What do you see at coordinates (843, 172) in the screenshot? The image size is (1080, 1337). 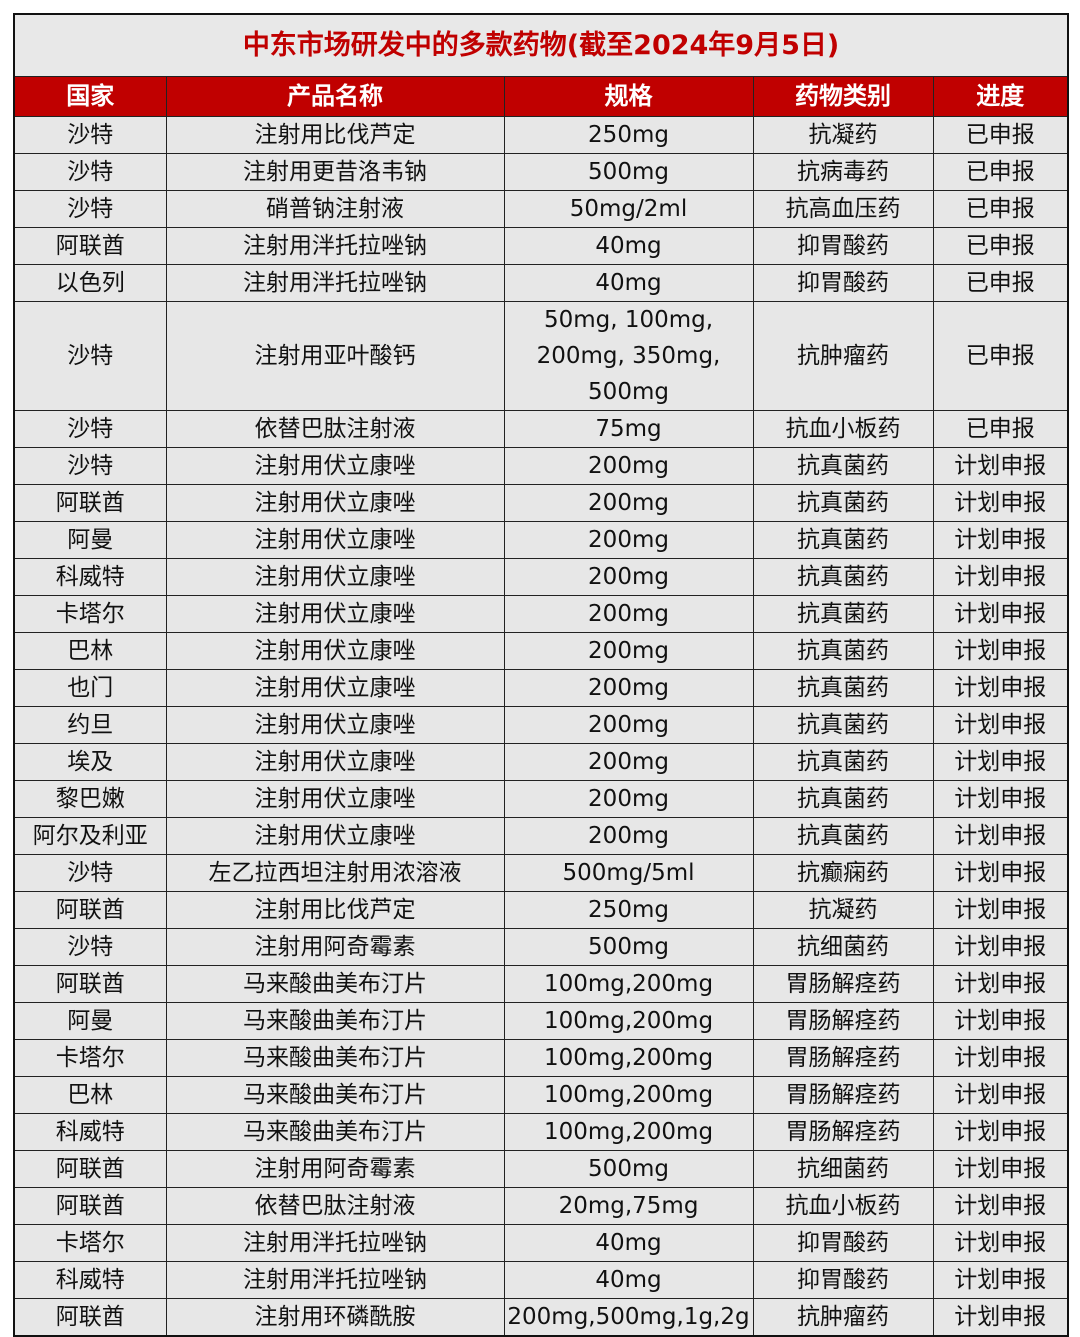 I see `cell-category: 抗病毒药` at bounding box center [843, 172].